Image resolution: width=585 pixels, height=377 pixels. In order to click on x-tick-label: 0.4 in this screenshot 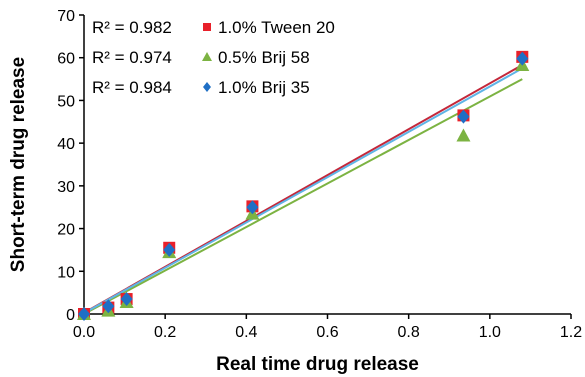, I will do `click(246, 332)`.